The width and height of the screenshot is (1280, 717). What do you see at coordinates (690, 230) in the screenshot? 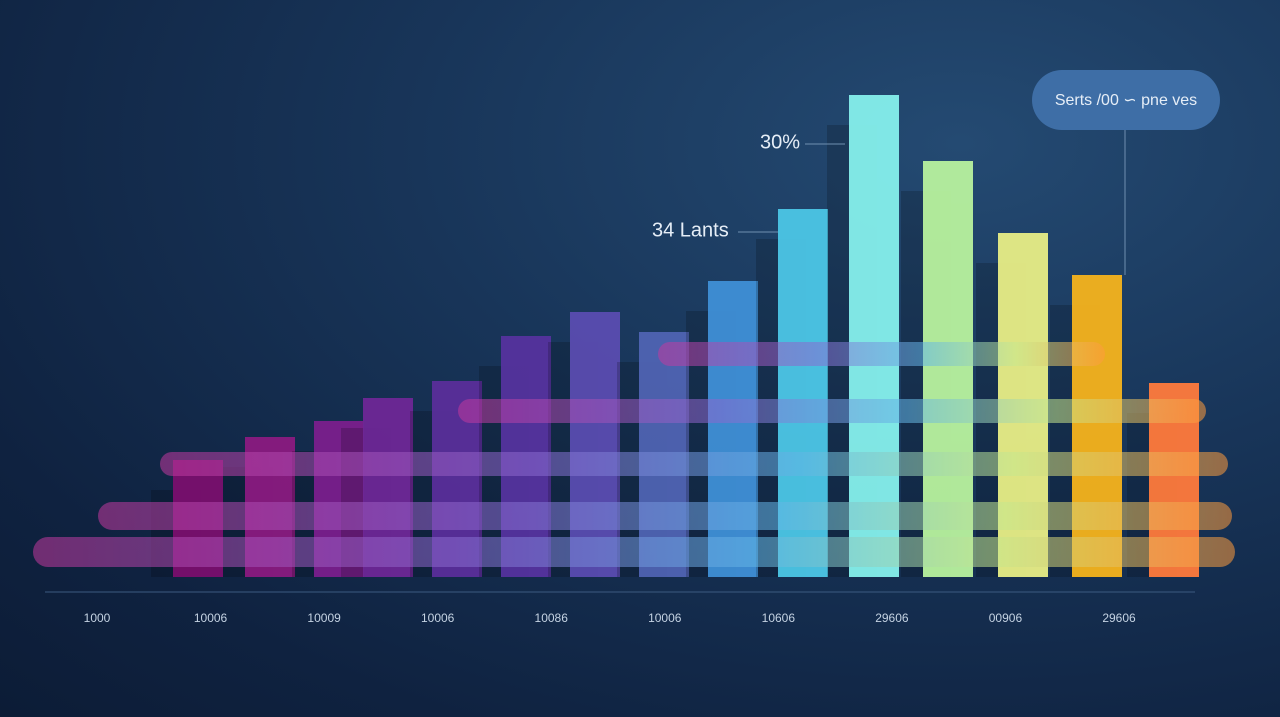
I see `annotation: 34 Lants` at bounding box center [690, 230].